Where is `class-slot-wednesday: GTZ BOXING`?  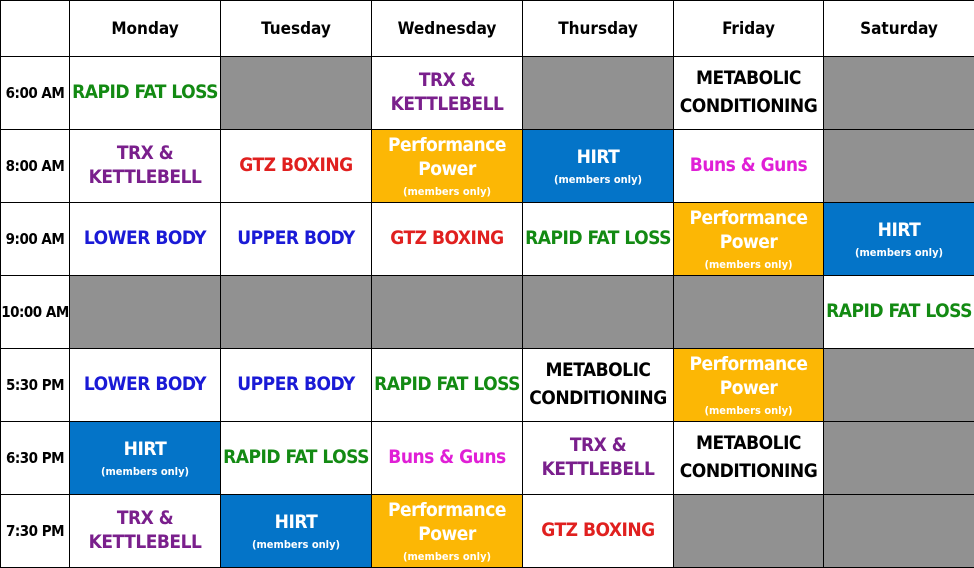 class-slot-wednesday: GTZ BOXING is located at coordinates (447, 239).